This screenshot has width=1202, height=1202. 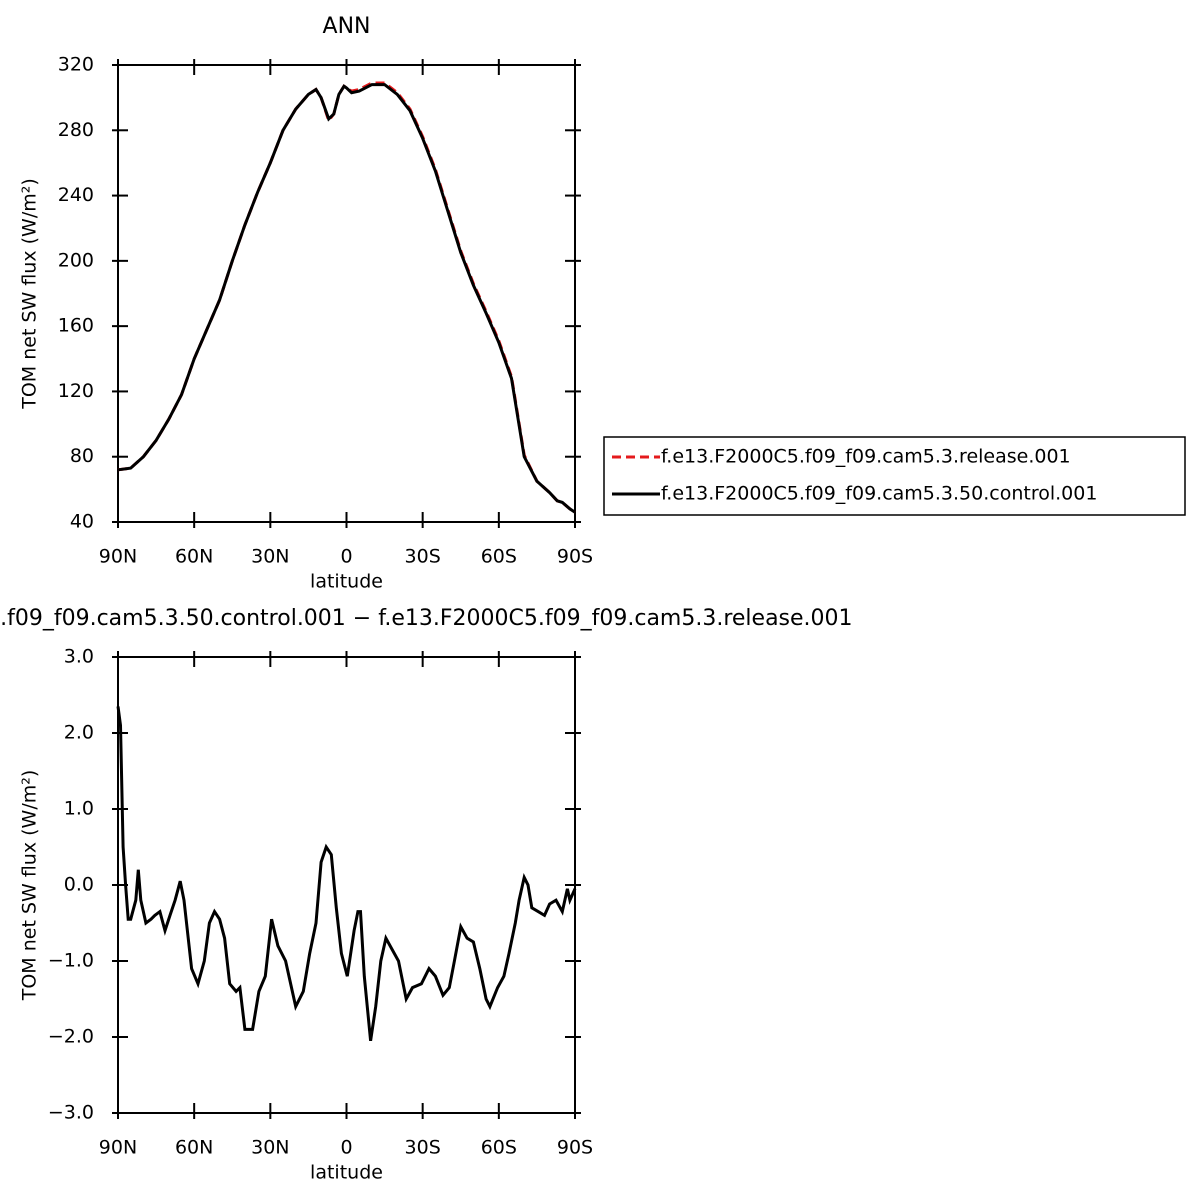 What do you see at coordinates (79, 733) in the screenshot?
I see `y-tick-label: 2.0` at bounding box center [79, 733].